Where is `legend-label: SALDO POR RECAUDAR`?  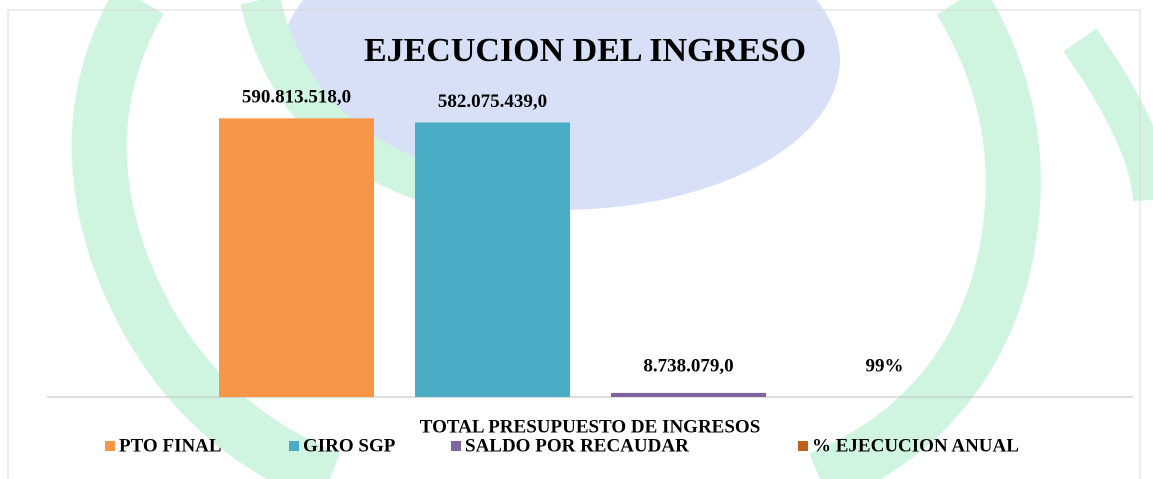
legend-label: SALDO POR RECAUDAR is located at coordinates (577, 445).